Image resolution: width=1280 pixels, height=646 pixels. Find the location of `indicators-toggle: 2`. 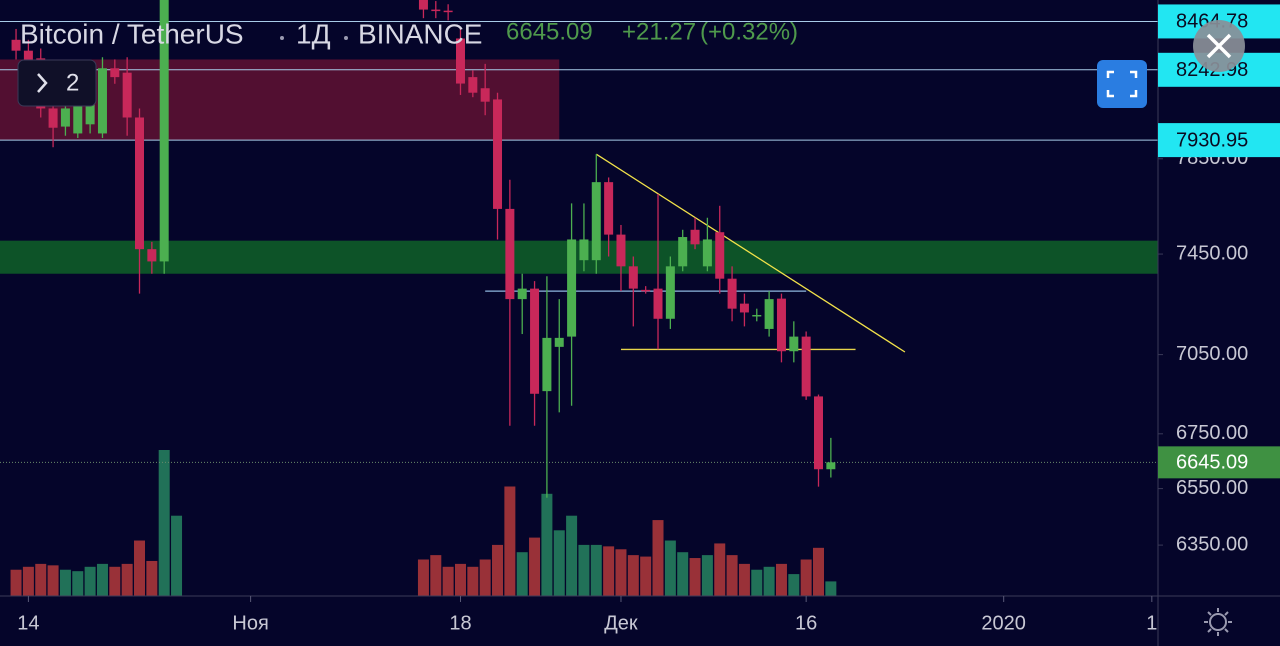

indicators-toggle: 2 is located at coordinates (57, 83).